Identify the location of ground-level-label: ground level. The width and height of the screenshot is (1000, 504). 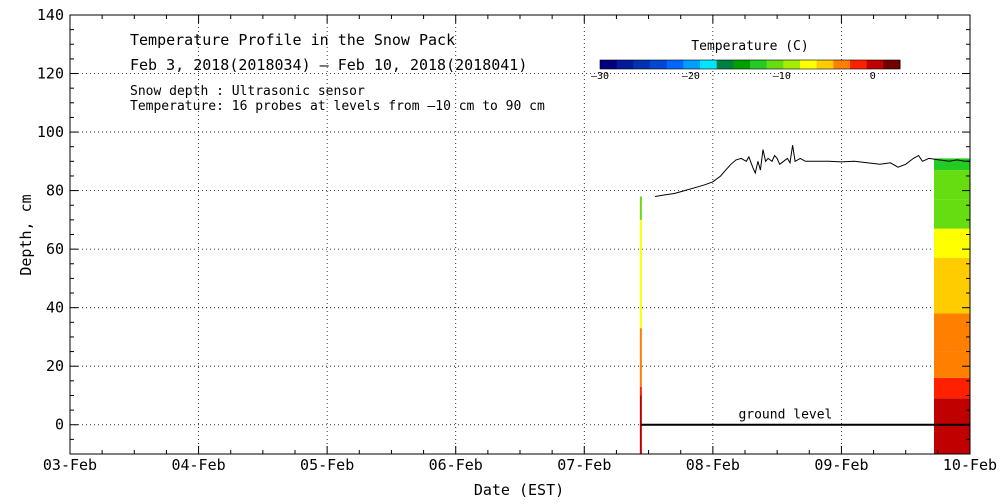
(785, 415).